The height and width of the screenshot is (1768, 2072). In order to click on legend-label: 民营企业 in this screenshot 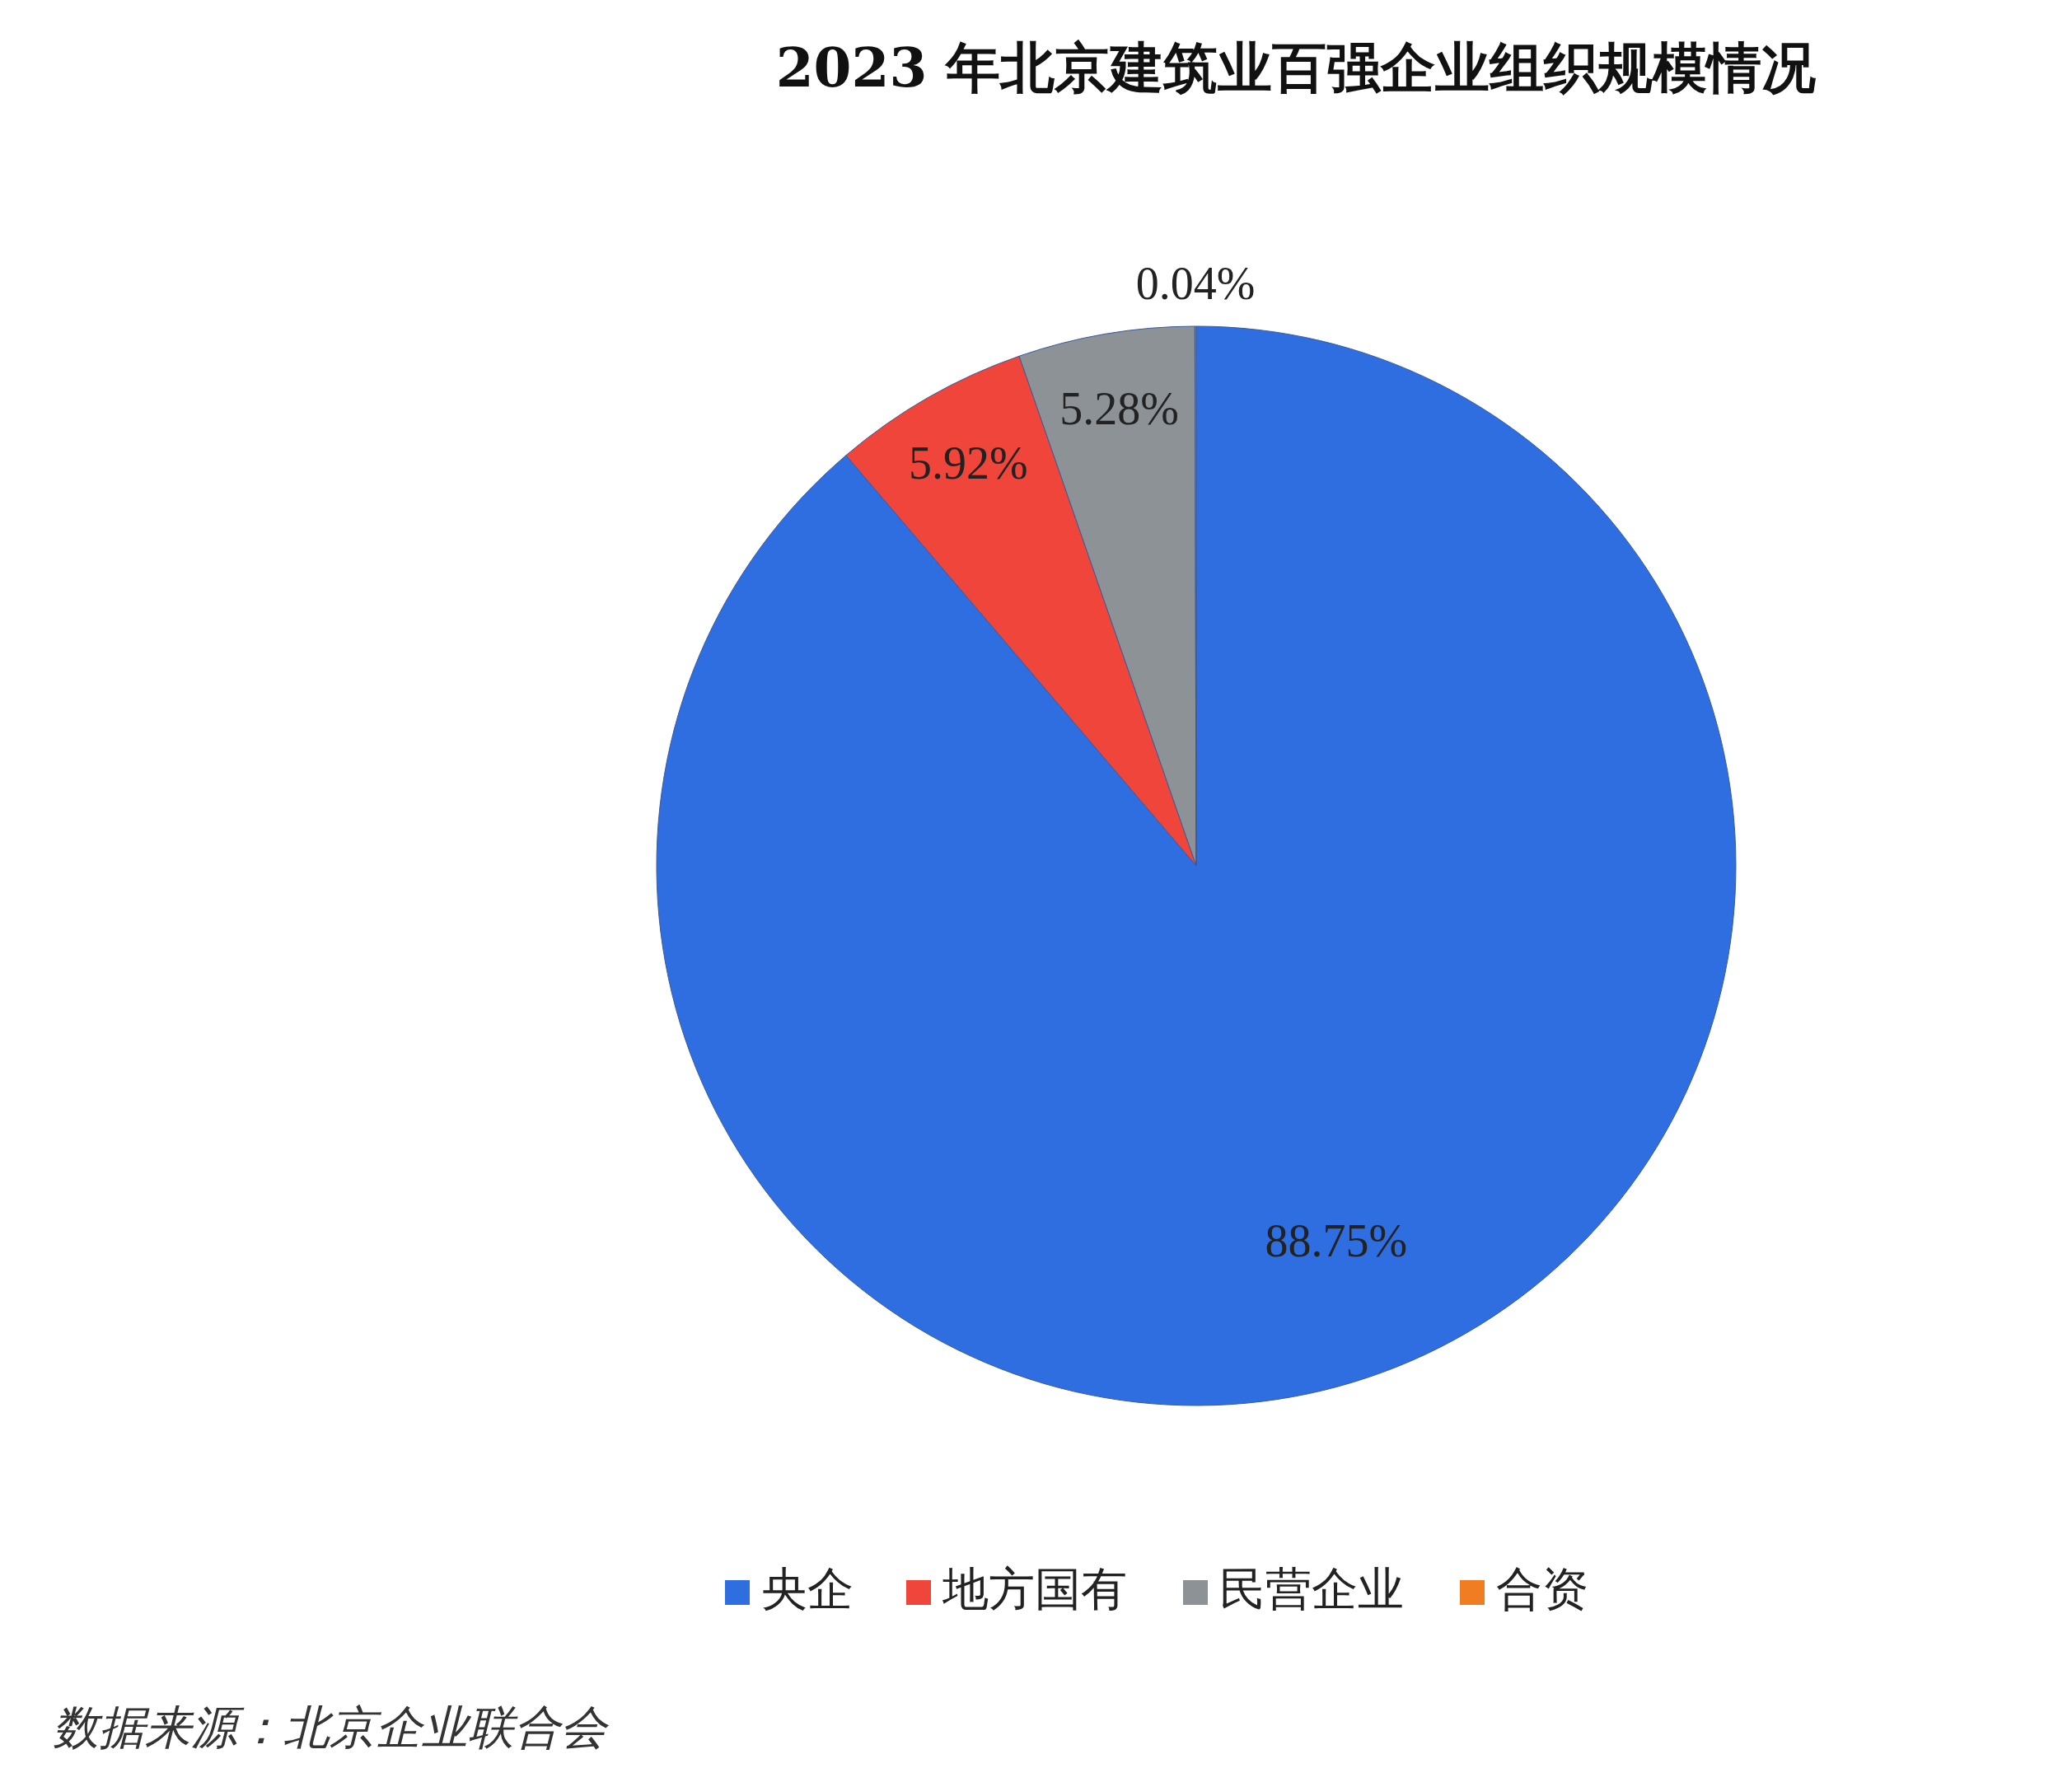, I will do `click(1311, 1589)`.